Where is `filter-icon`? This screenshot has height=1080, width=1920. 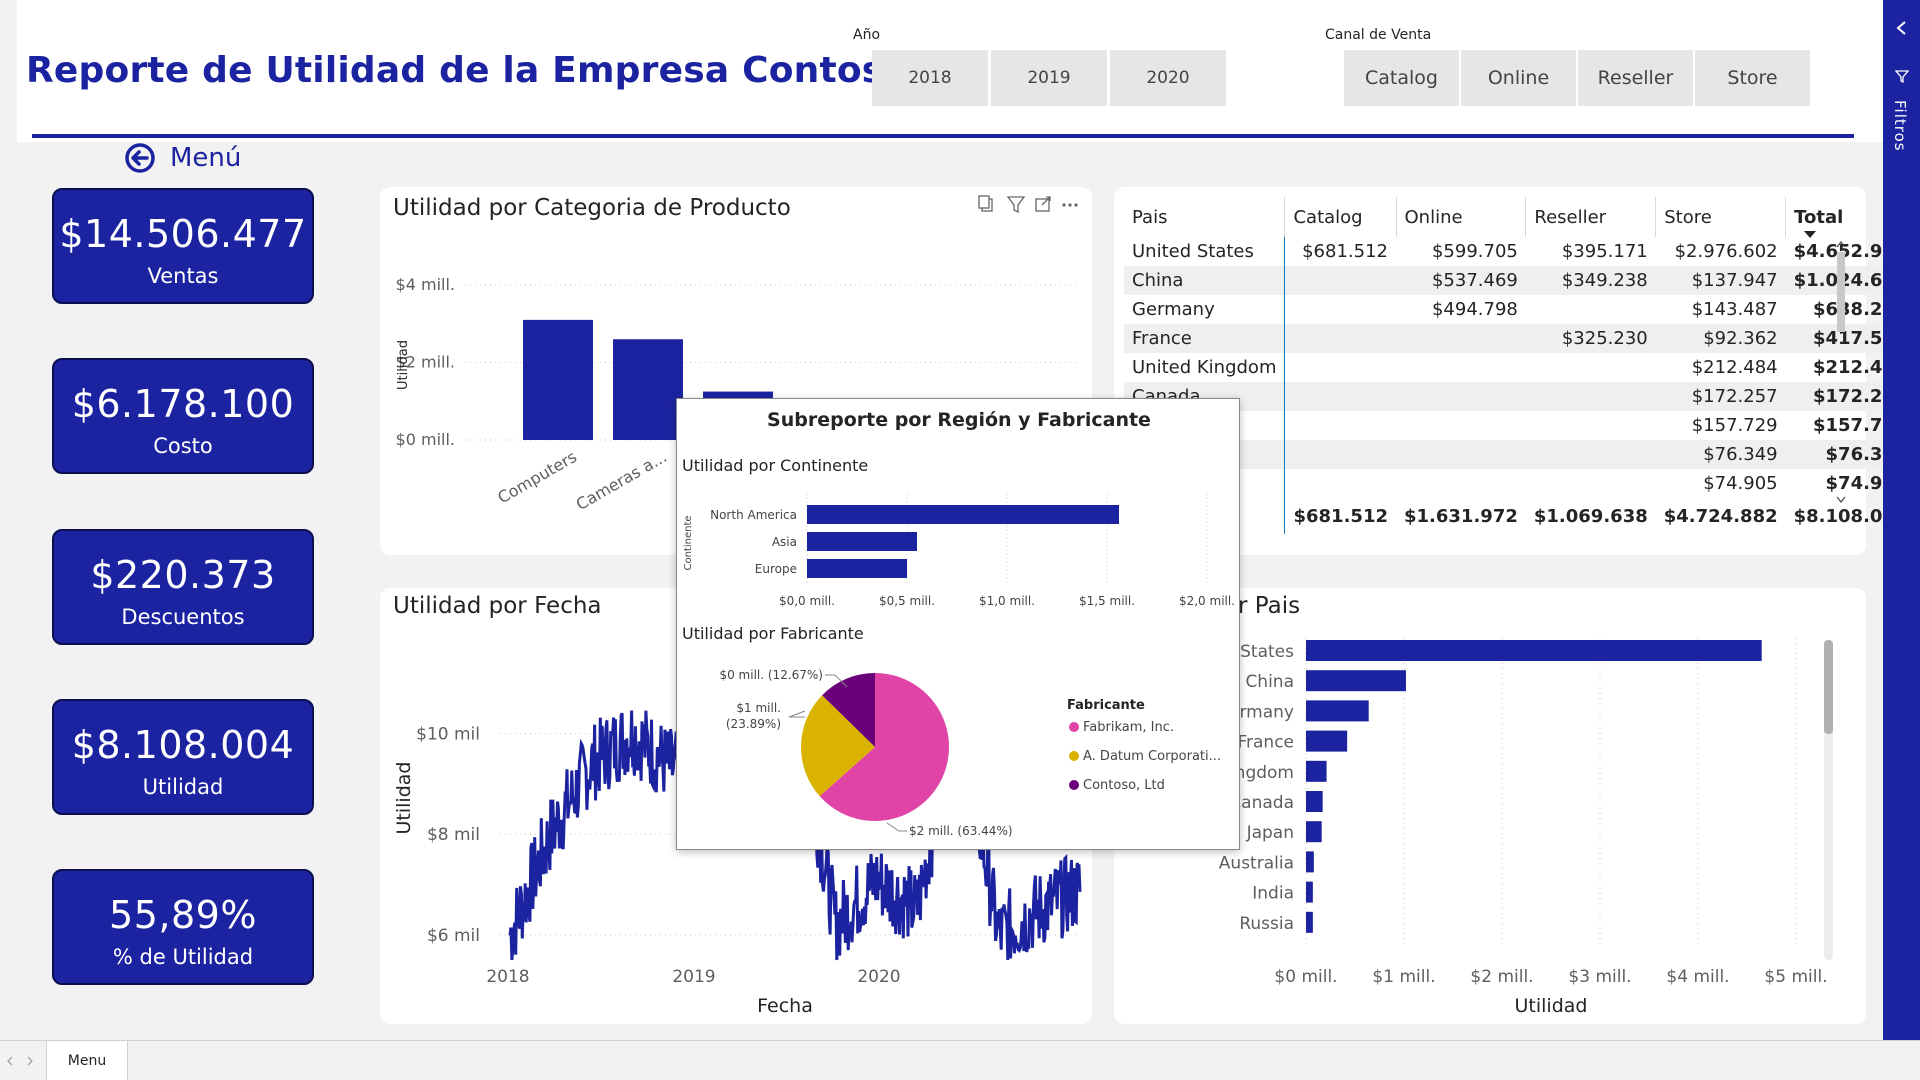 filter-icon is located at coordinates (1016, 205).